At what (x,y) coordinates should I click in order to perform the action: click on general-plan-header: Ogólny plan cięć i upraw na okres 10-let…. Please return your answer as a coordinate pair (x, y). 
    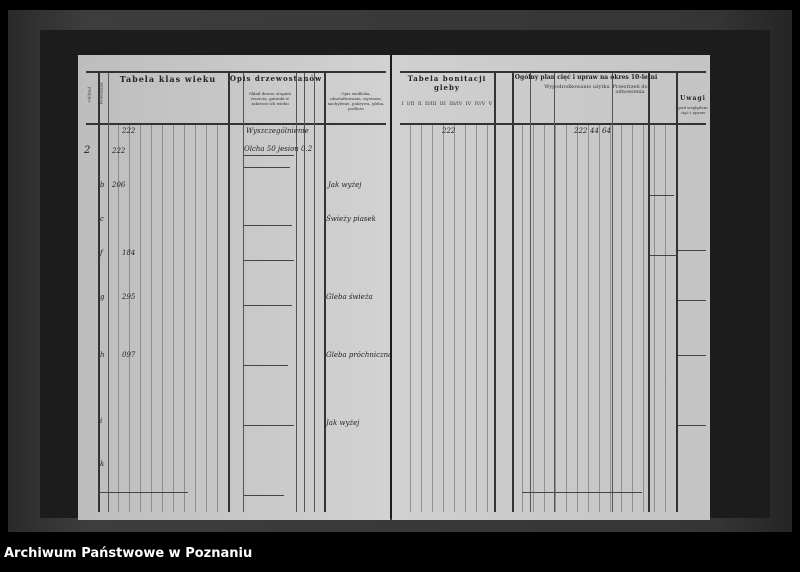
    Looking at the image, I should click on (586, 77).